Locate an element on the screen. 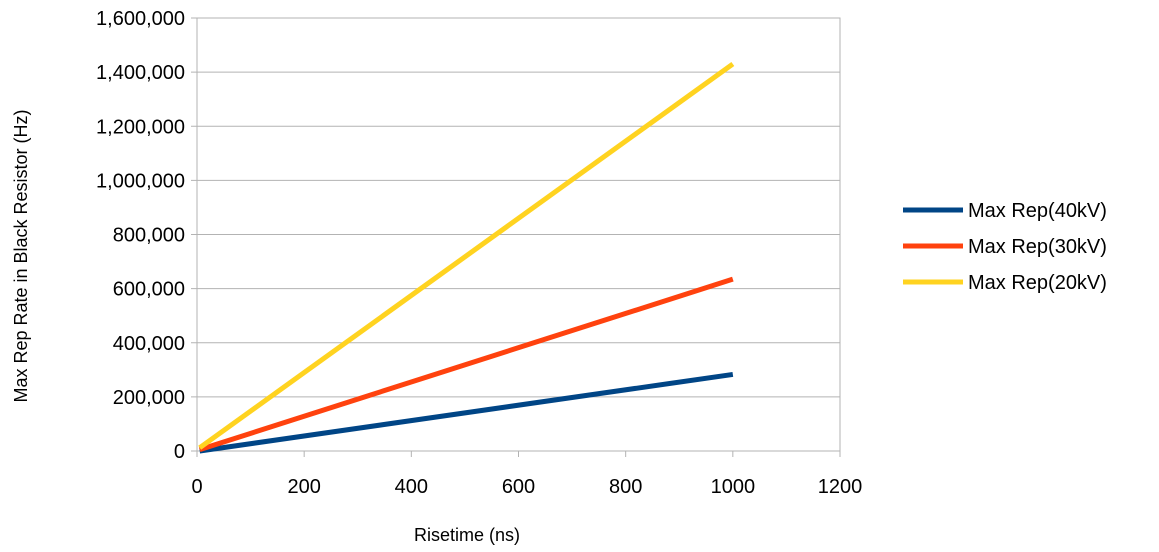 Image resolution: width=1159 pixels, height=552 pixels. legend-label: Max Rep(30kV) is located at coordinates (1037, 247).